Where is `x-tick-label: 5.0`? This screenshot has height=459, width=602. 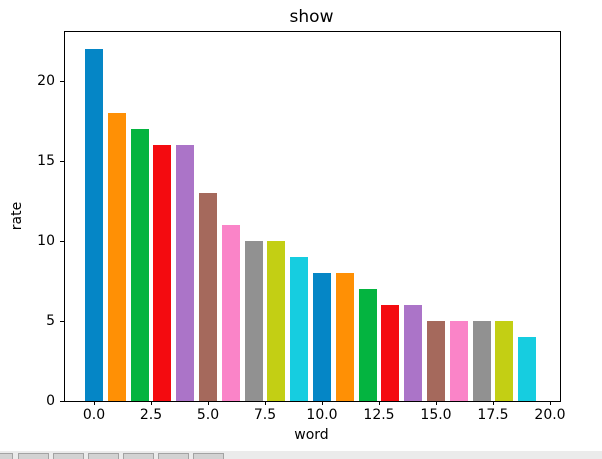 x-tick-label: 5.0 is located at coordinates (208, 415).